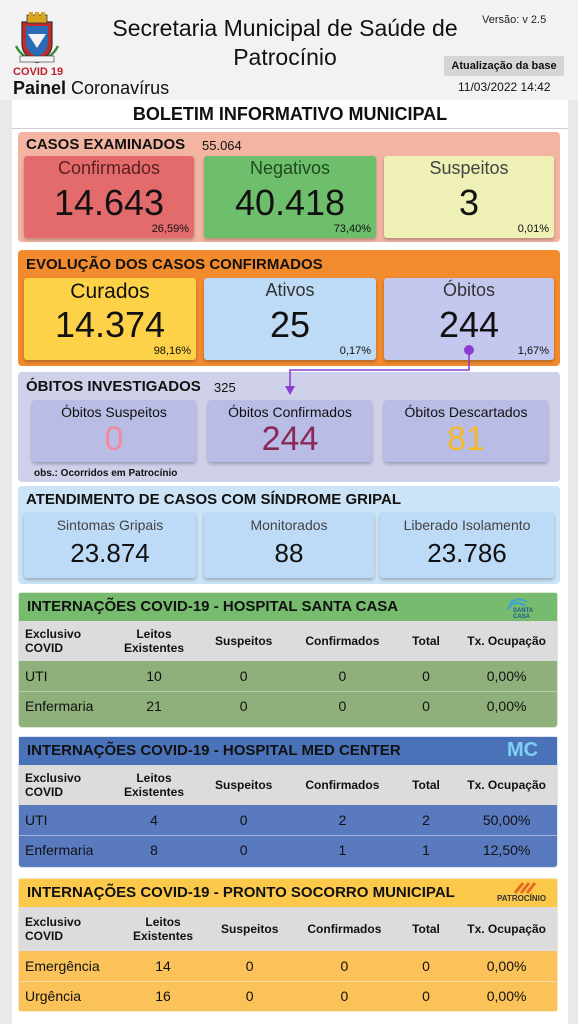 The width and height of the screenshot is (578, 1024). I want to click on card-value: 0, so click(114, 439).